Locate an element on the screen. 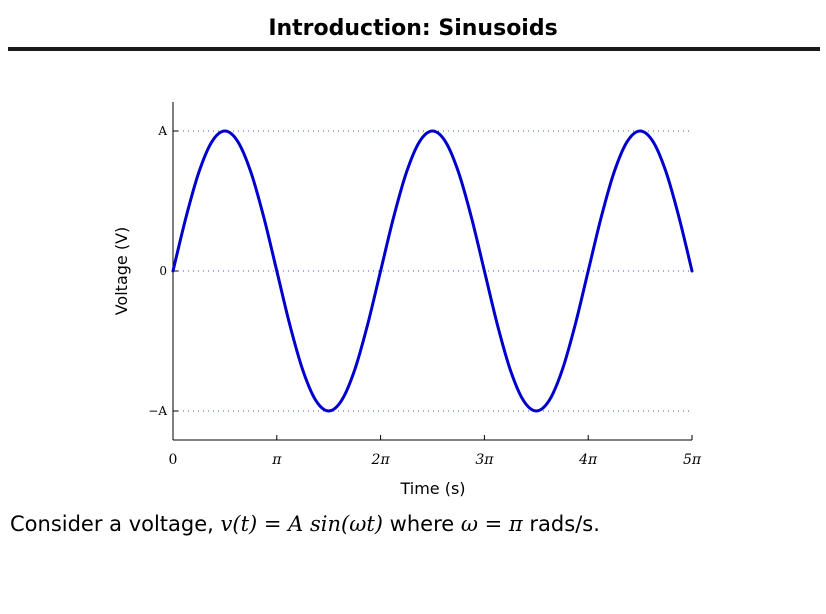  caption-text-before: Consider a voltage, is located at coordinates (112, 524).